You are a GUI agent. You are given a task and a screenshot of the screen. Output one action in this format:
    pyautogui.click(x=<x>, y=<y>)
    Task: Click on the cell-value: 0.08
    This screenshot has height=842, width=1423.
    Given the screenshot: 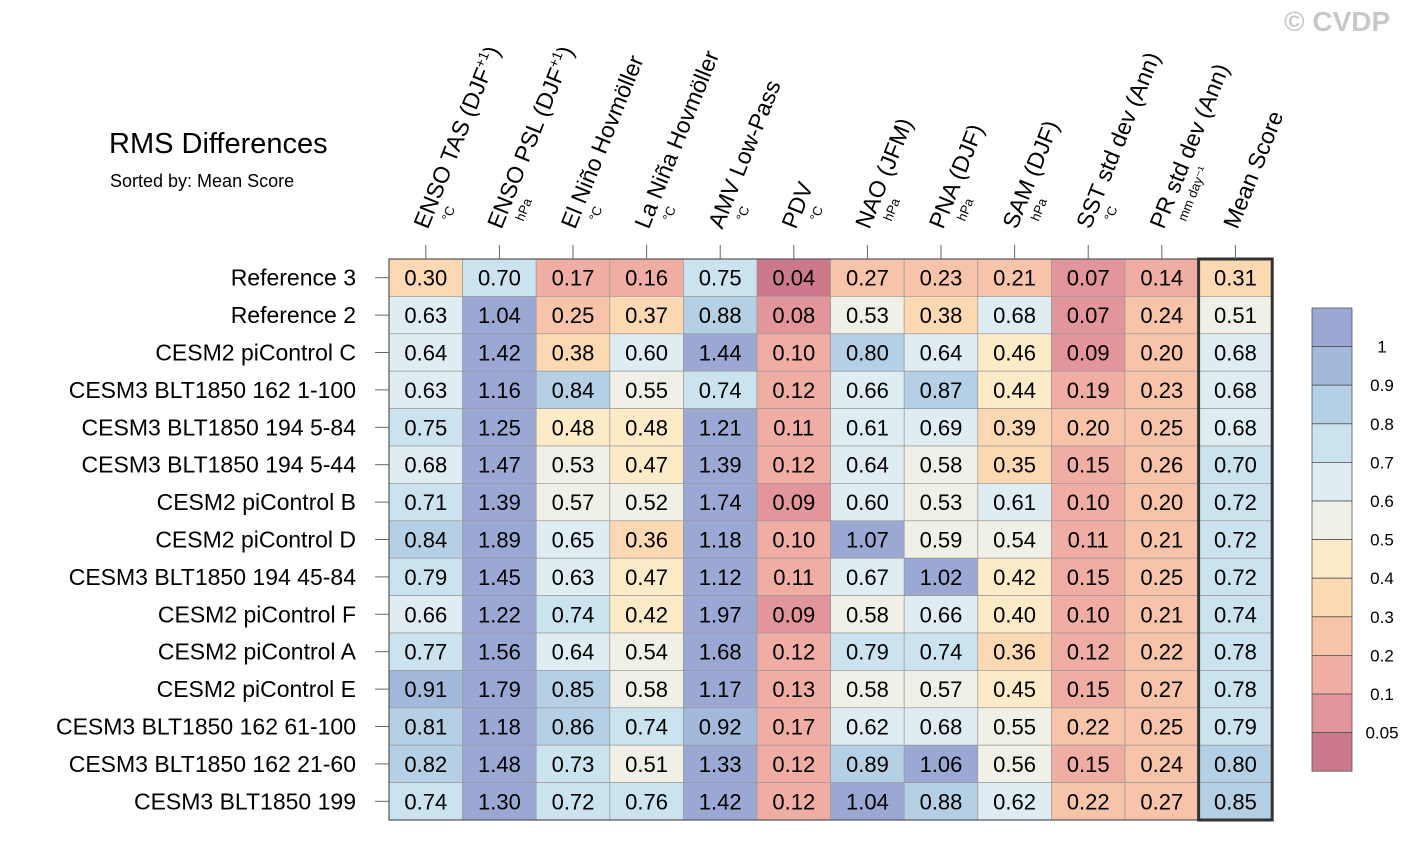 What is the action you would take?
    pyautogui.click(x=793, y=315)
    